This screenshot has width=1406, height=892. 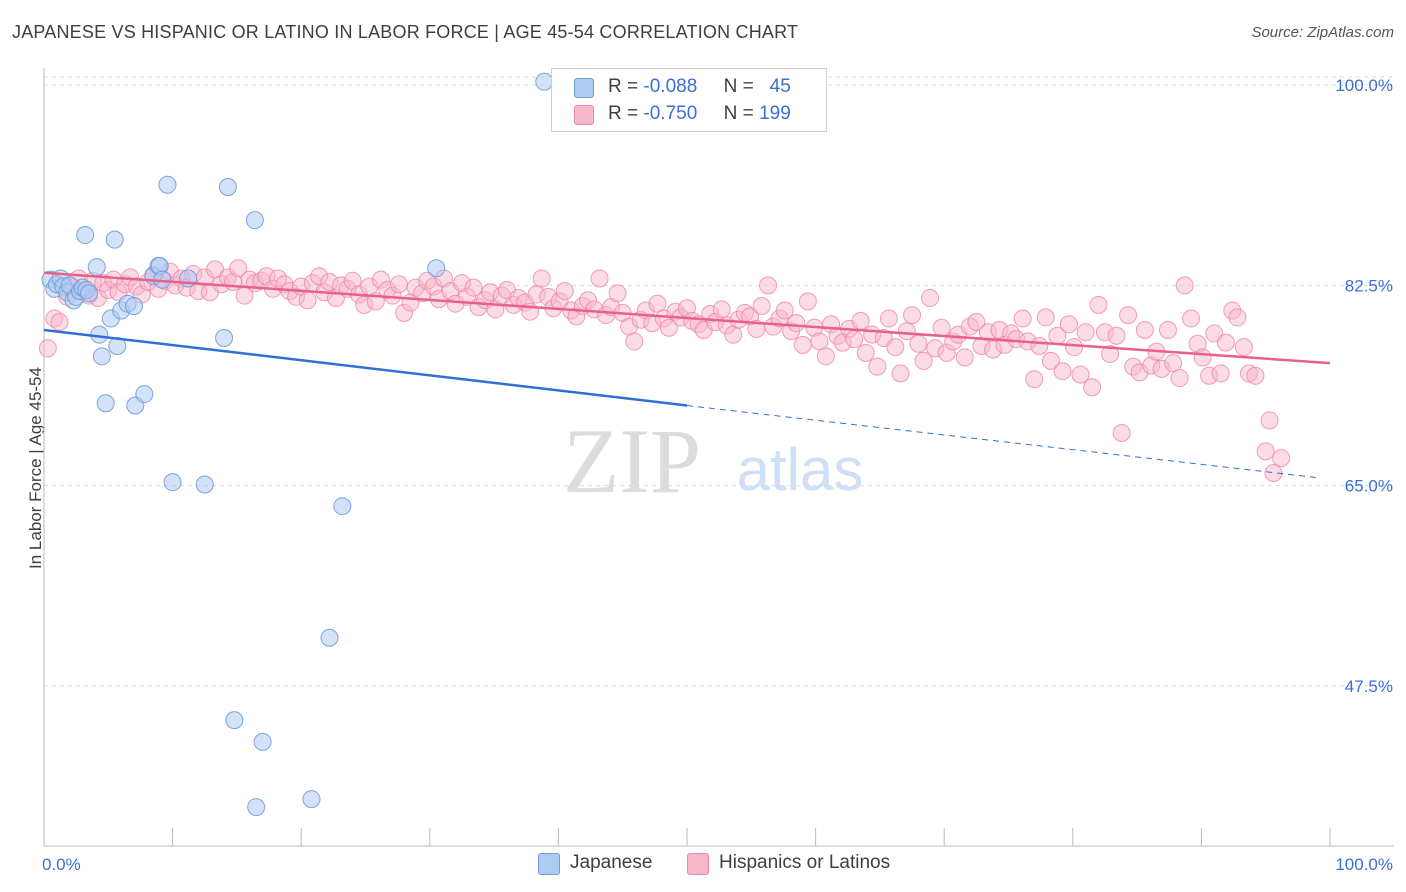 What do you see at coordinates (800, 469) in the screenshot?
I see `watermark-atlas: atlas` at bounding box center [800, 469].